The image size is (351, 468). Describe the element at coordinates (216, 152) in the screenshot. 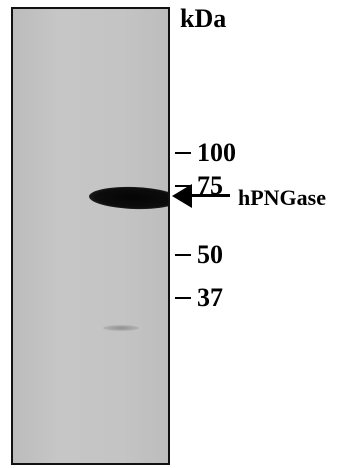

I see `marker-label: 100` at that location.